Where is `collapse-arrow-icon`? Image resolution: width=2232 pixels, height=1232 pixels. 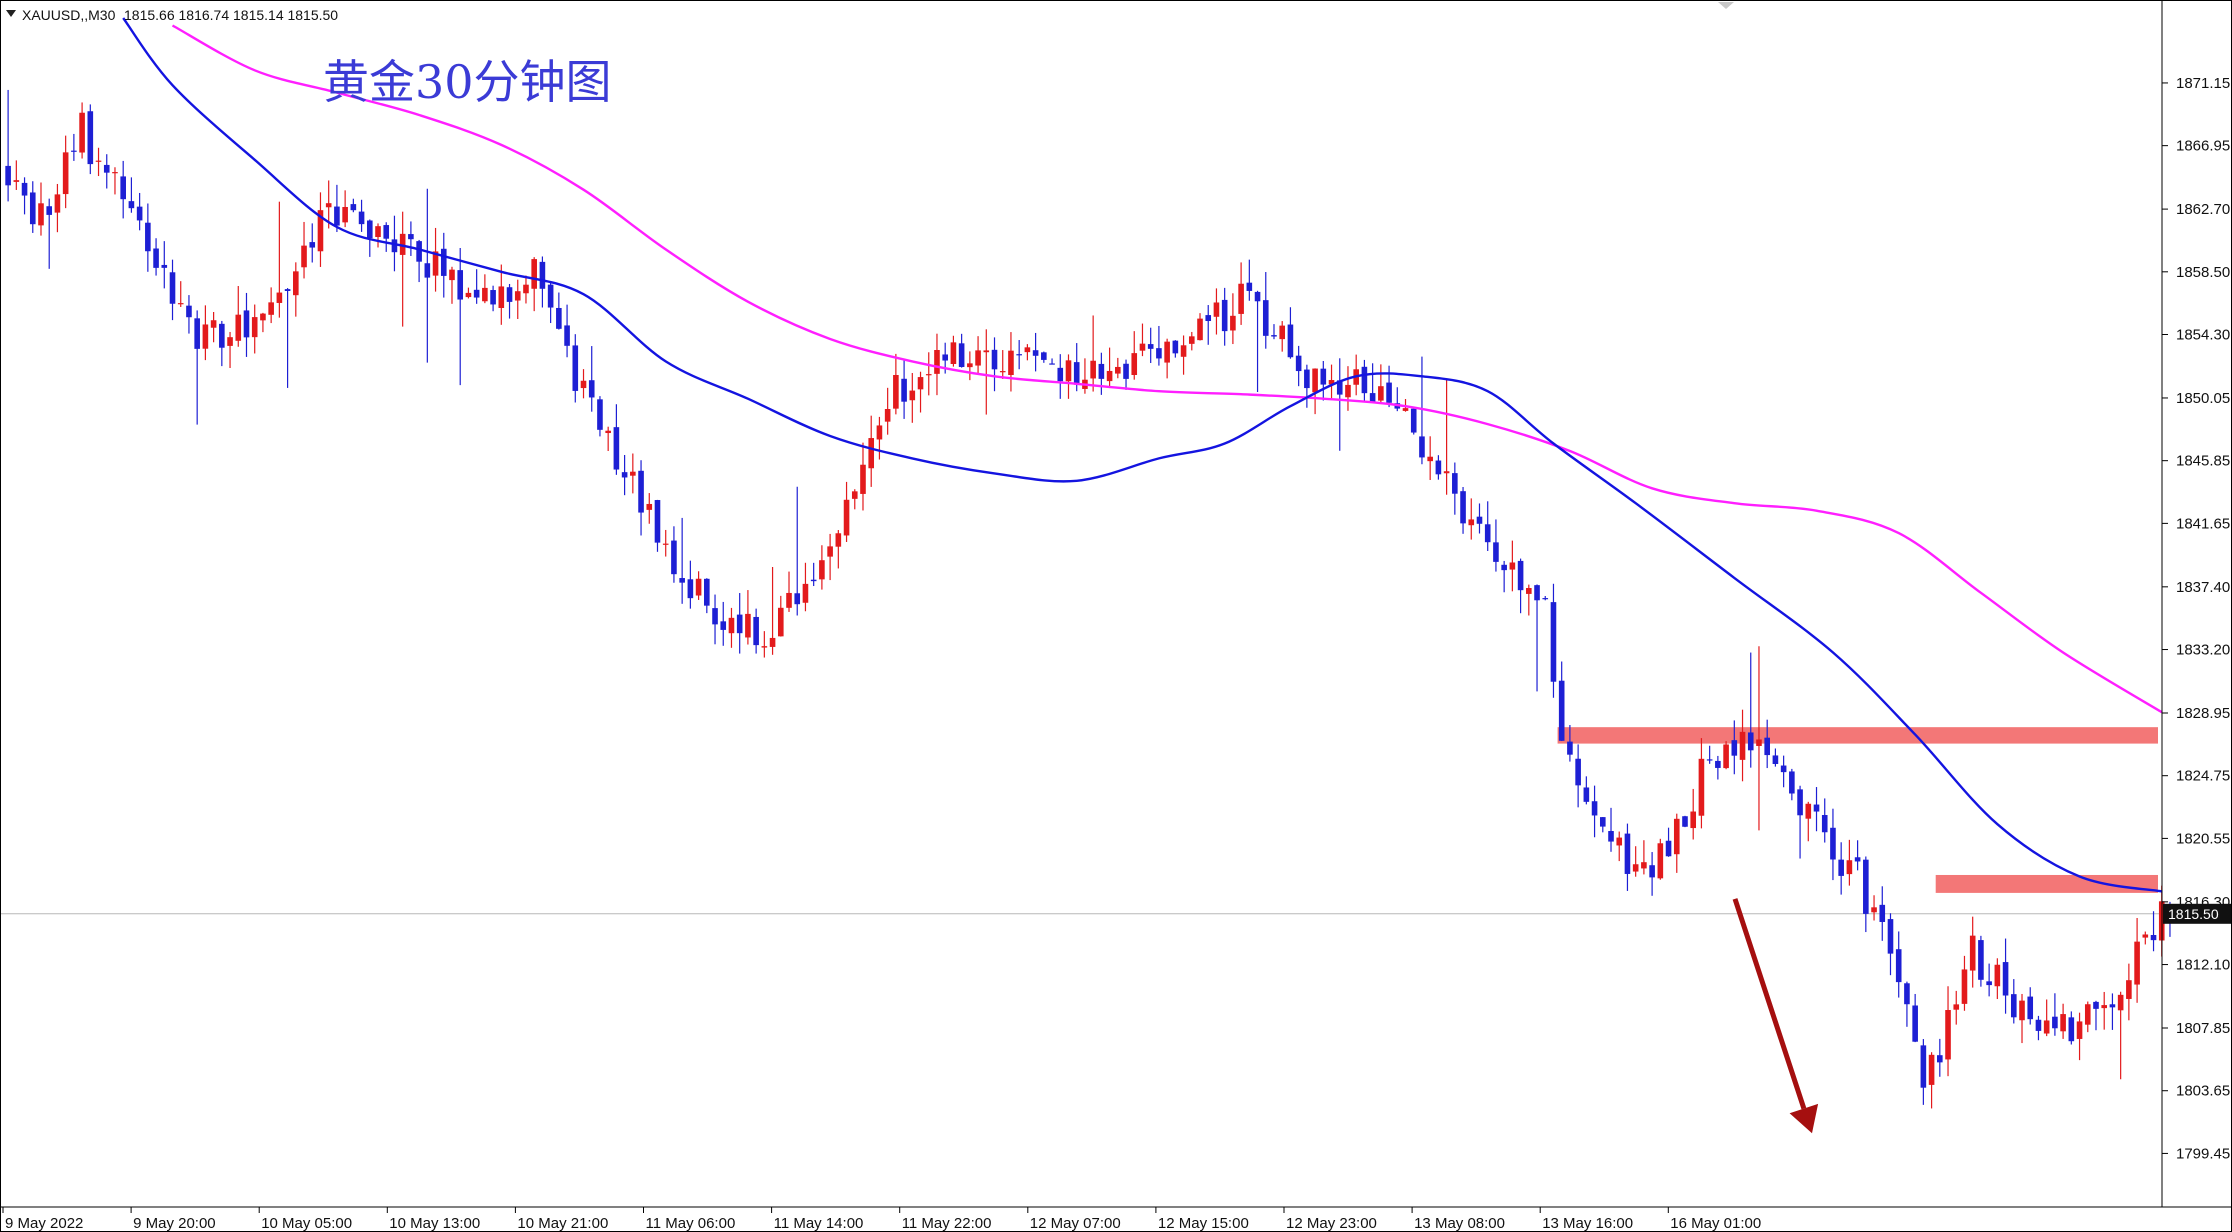
collapse-arrow-icon is located at coordinates (1726, 5).